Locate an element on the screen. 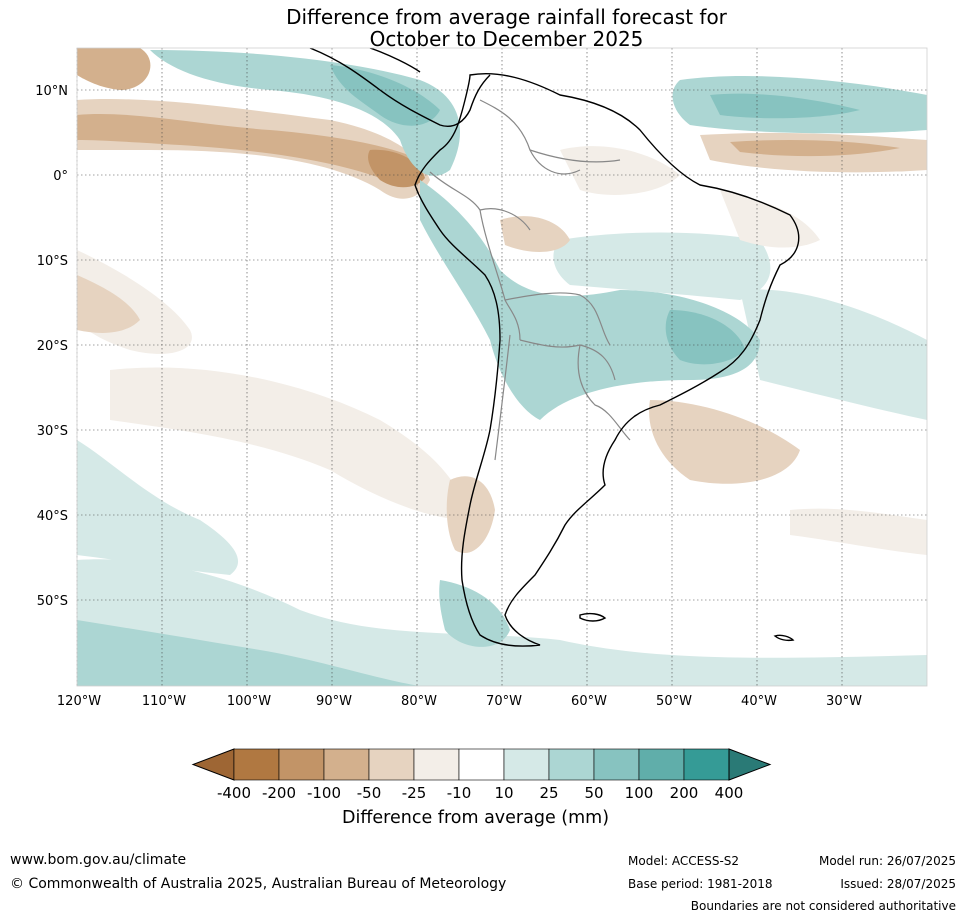 This screenshot has height=919, width=965. colorbar-extend-low is located at coordinates (213, 764).